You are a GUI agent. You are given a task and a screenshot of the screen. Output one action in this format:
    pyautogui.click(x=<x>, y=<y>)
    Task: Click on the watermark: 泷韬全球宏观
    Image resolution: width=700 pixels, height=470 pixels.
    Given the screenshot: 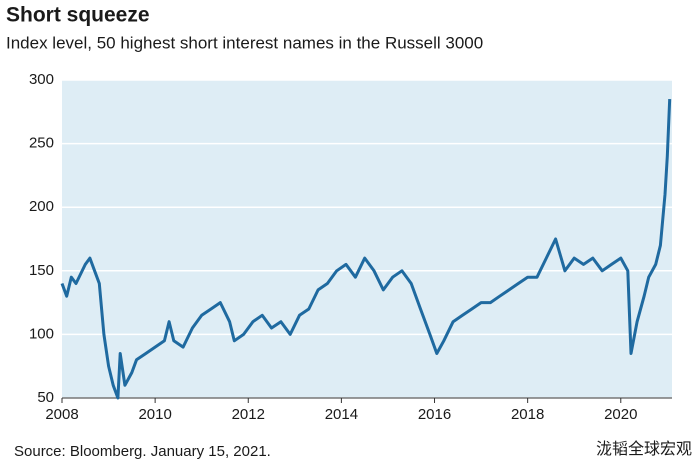 What is the action you would take?
    pyautogui.click(x=644, y=449)
    